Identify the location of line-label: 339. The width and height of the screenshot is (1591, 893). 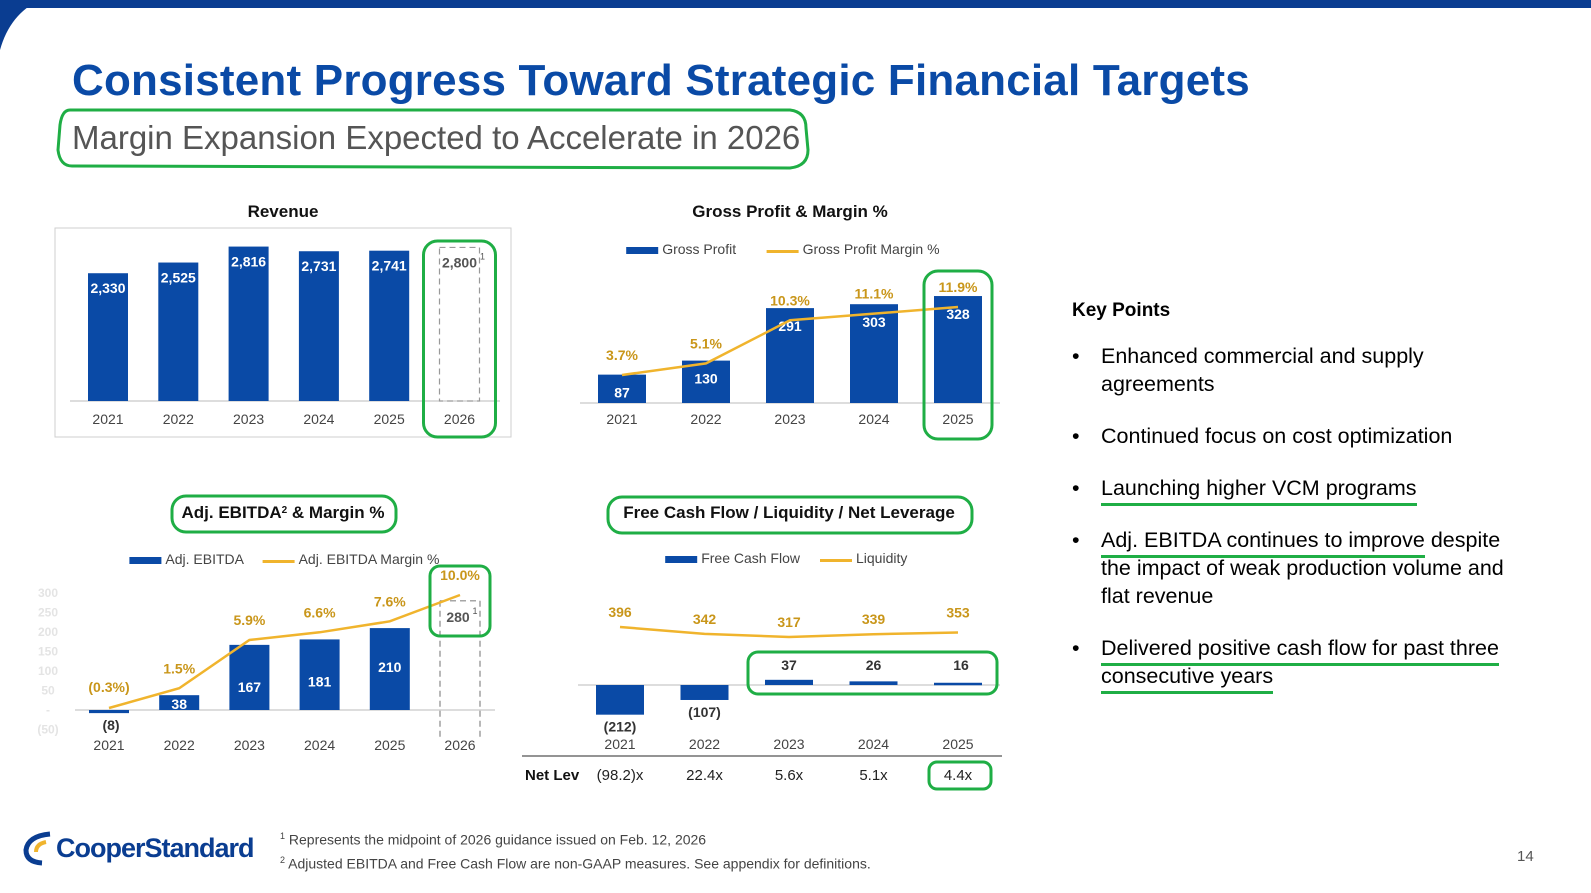
(874, 619).